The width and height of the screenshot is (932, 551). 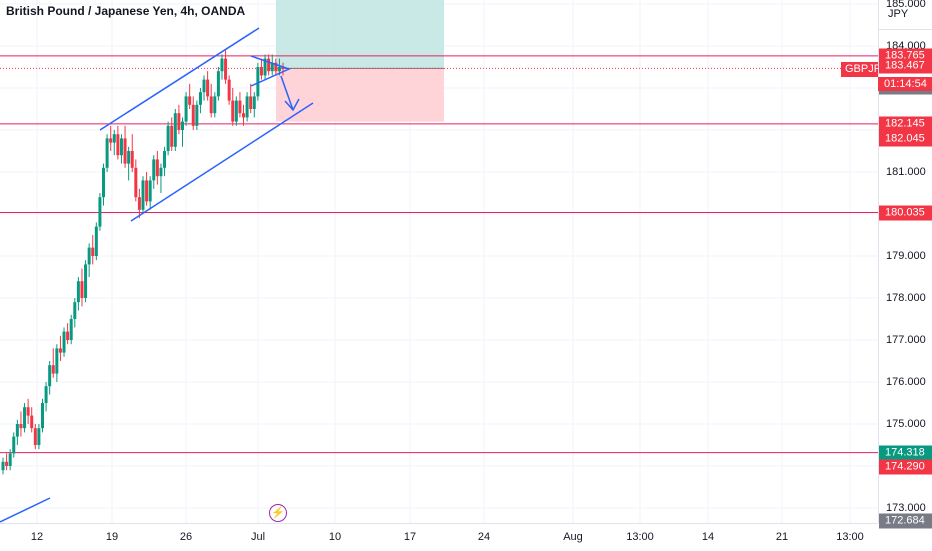 What do you see at coordinates (112, 537) in the screenshot?
I see `time-tick-label: 19` at bounding box center [112, 537].